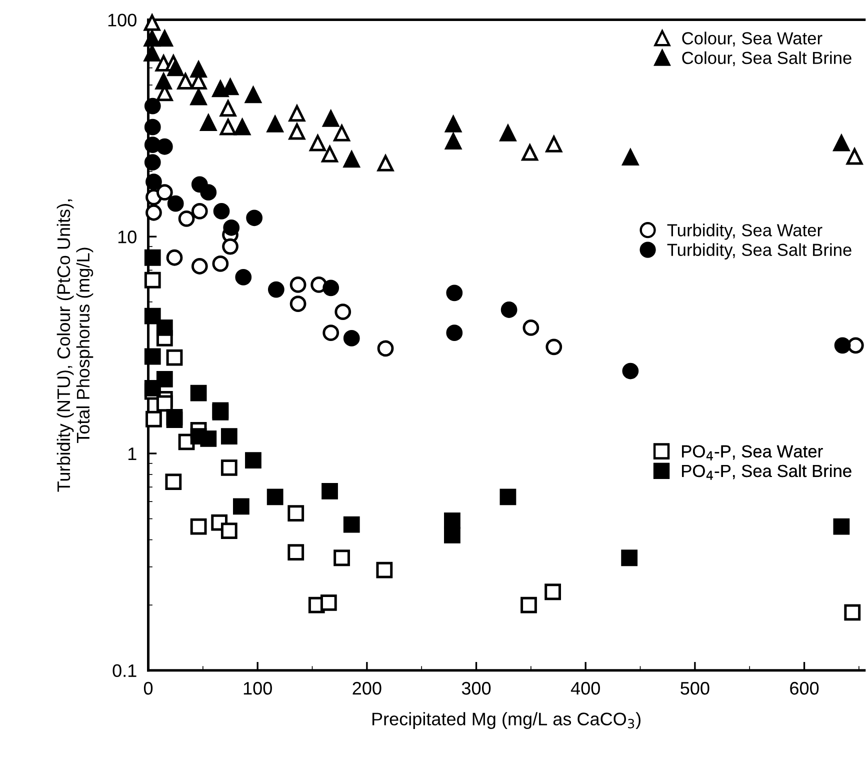 Image resolution: width=867 pixels, height=760 pixels. What do you see at coordinates (75, 346) in the screenshot?
I see `y-axis-title: Turbidity (NTU), Colour (PtCo Units), Total Phosphorus (mg/L)` at bounding box center [75, 346].